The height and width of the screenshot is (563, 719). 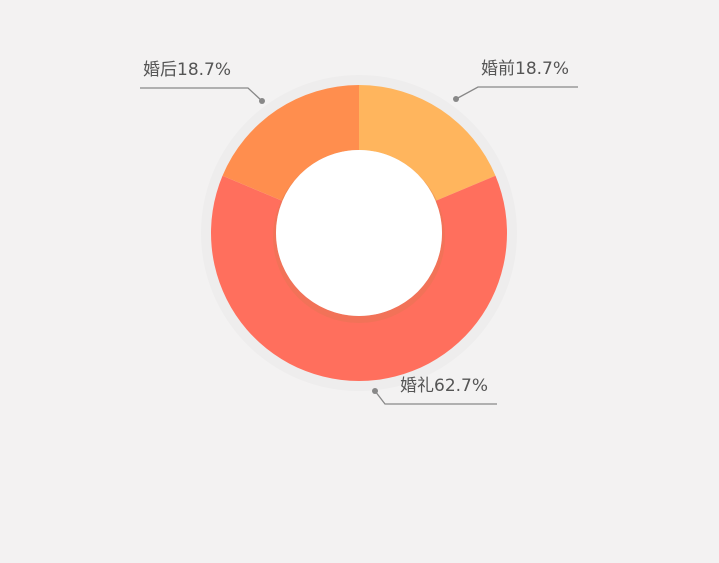 I want to click on leader-dot-婚前, so click(x=456, y=99).